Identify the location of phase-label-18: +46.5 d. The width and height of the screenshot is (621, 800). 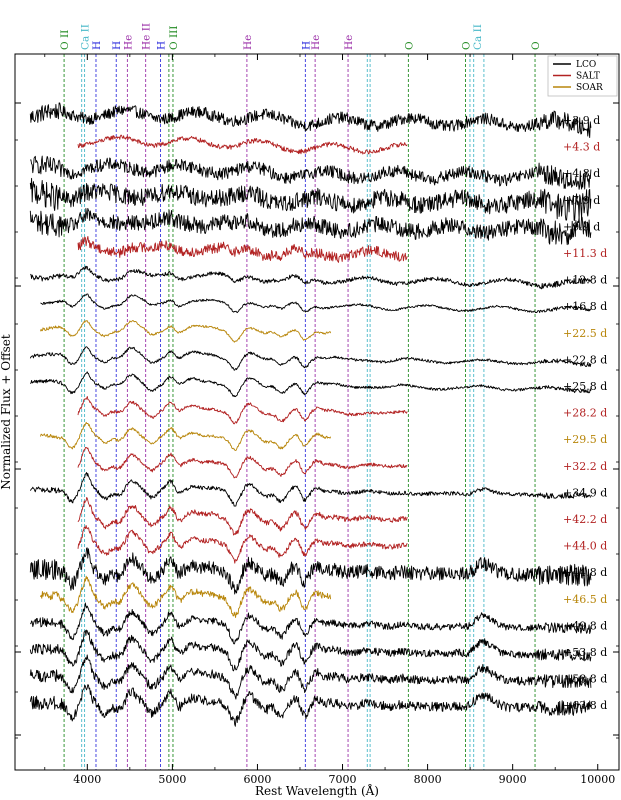
(585, 599).